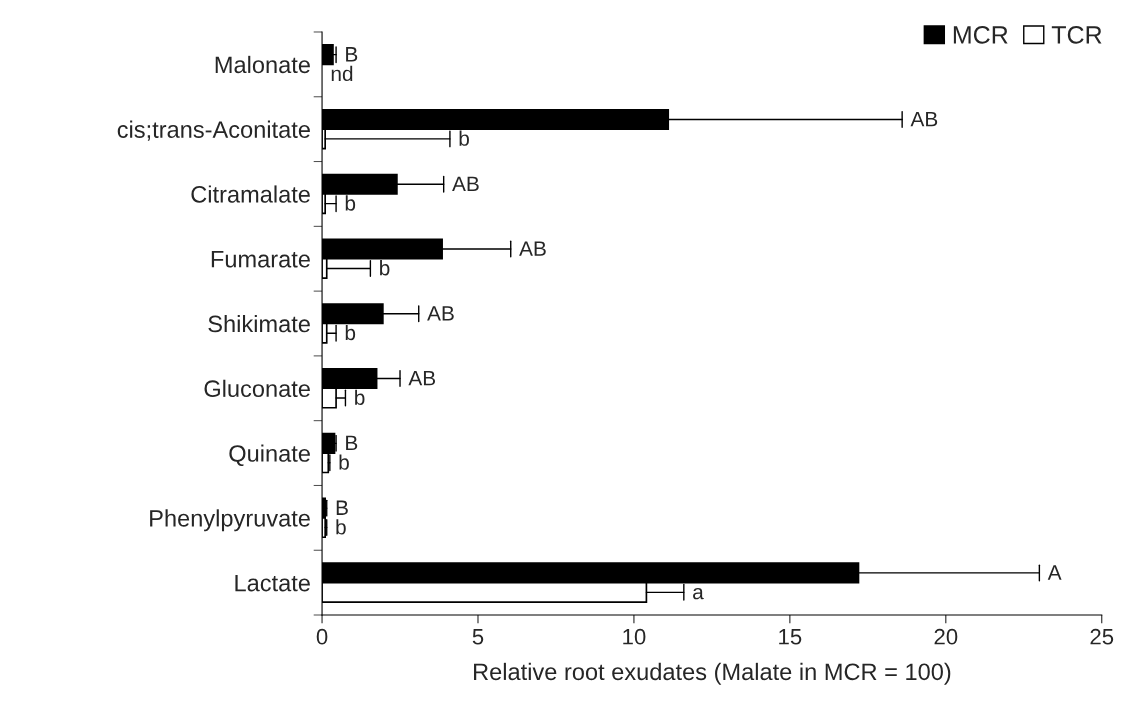  I want to click on x-tick-label: 25, so click(1102, 636).